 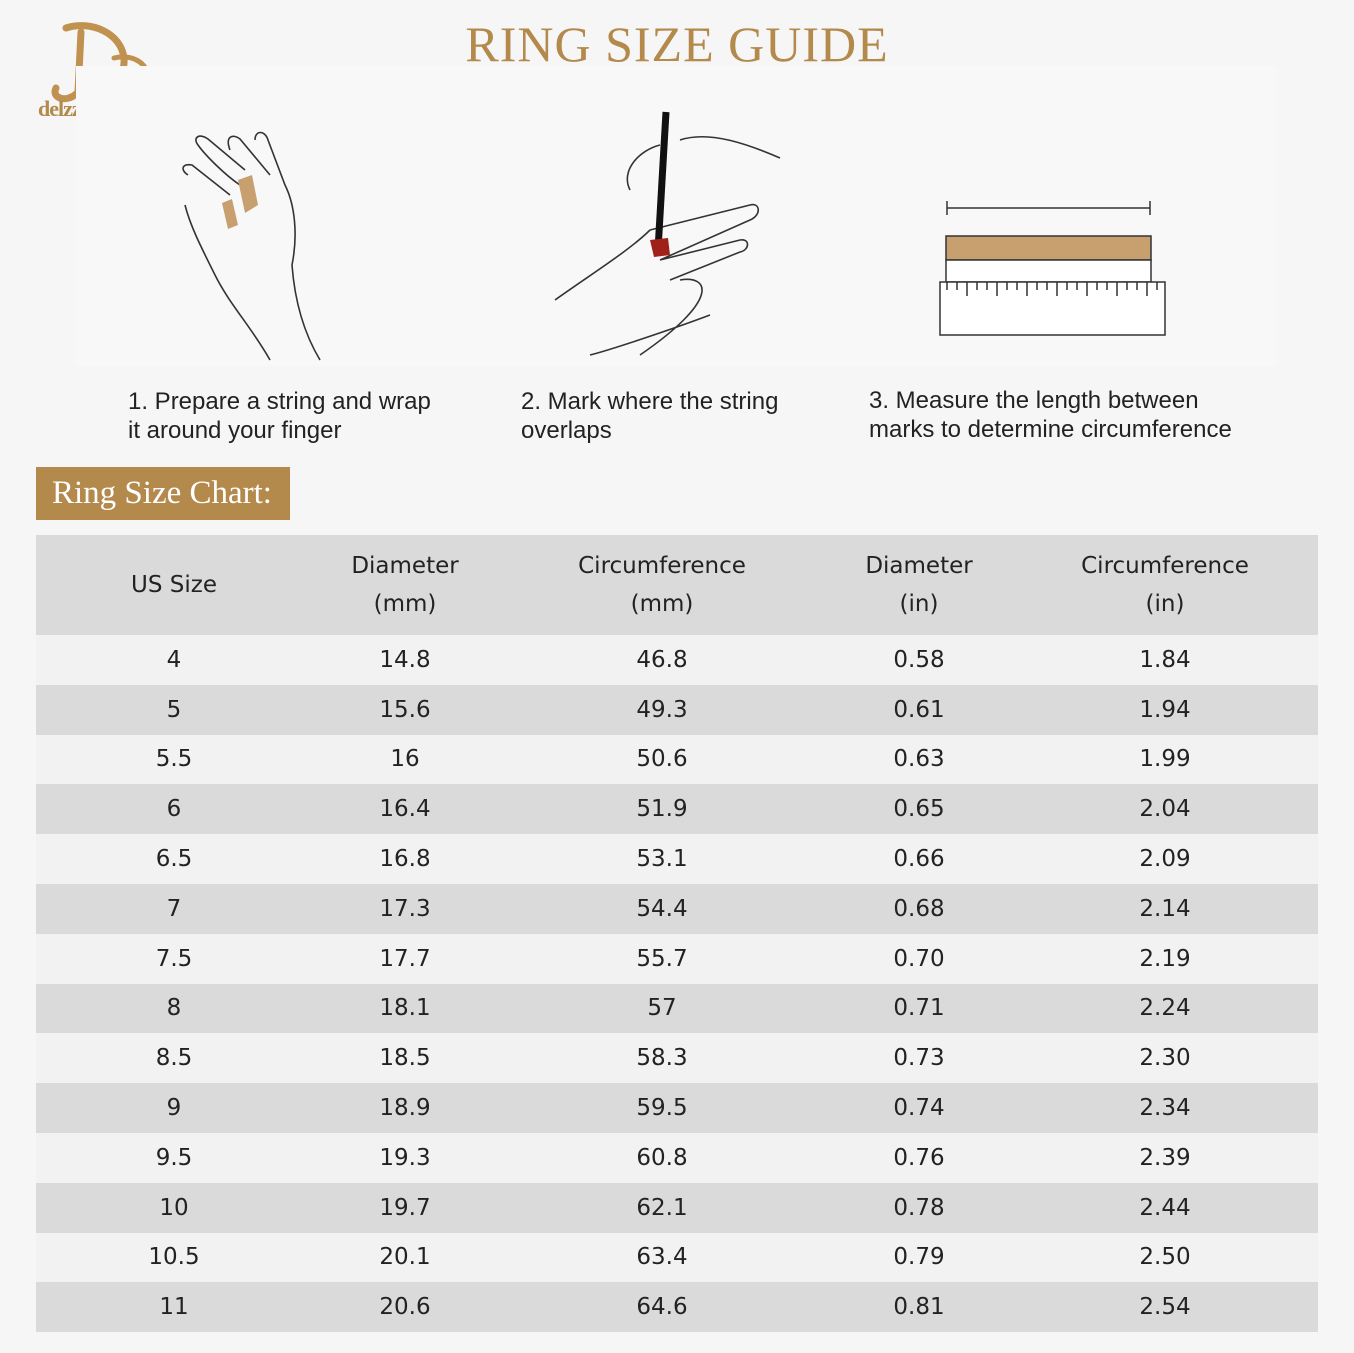 I want to click on table-cell: 1.99, so click(x=1165, y=759).